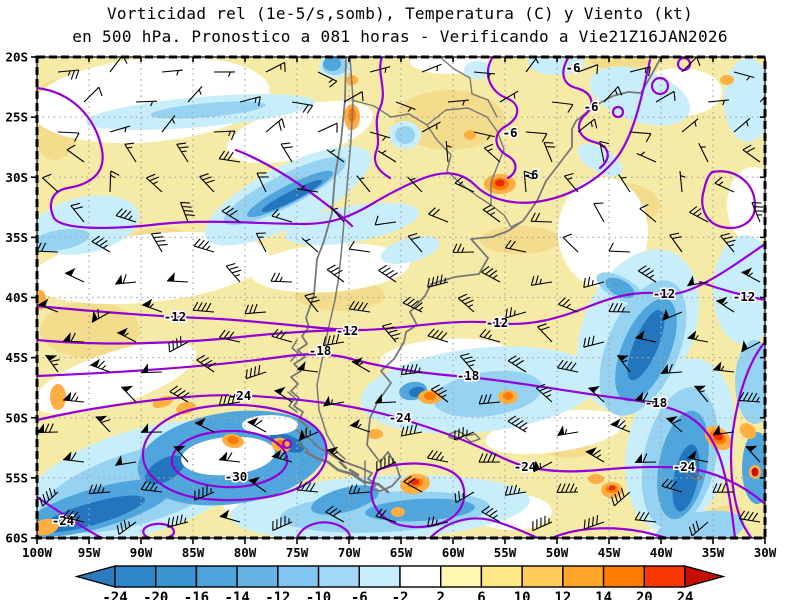  Describe the element at coordinates (323, 529) in the screenshot. I see `contour-bottom-a` at that location.